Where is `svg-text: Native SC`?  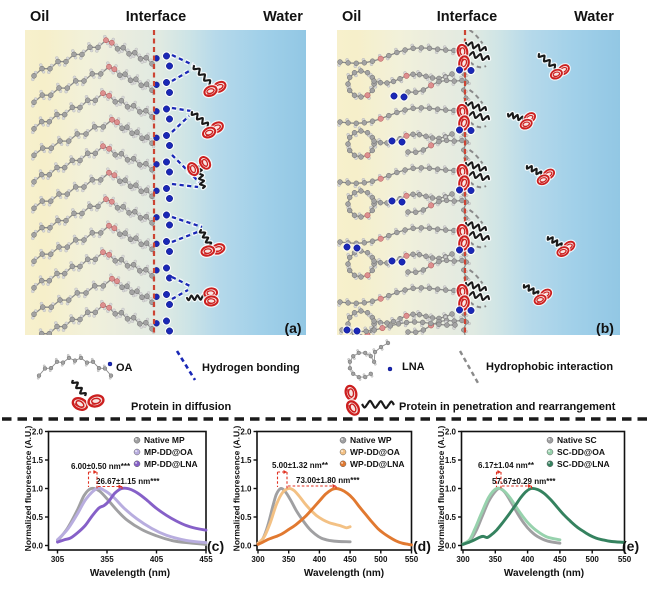 svg-text: Native SC is located at coordinates (577, 440).